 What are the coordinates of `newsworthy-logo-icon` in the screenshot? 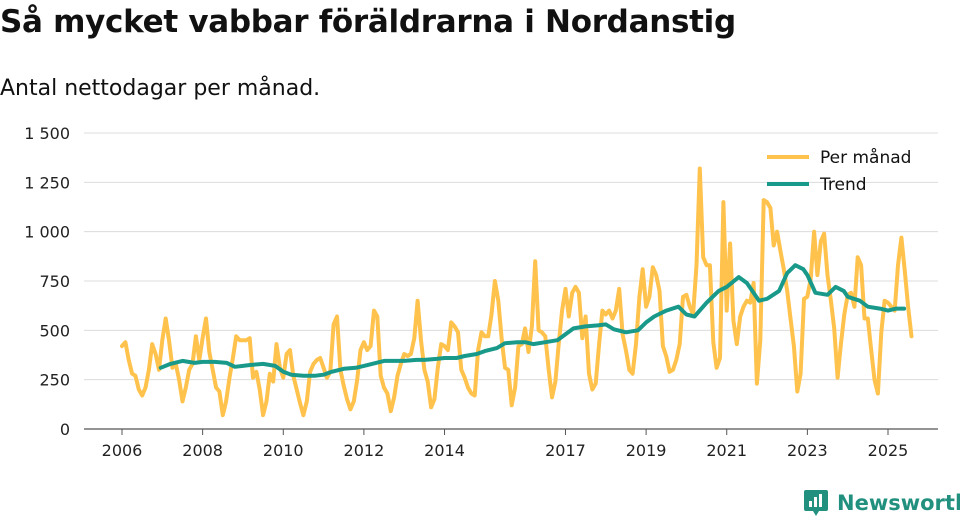 It's located at (816, 503).